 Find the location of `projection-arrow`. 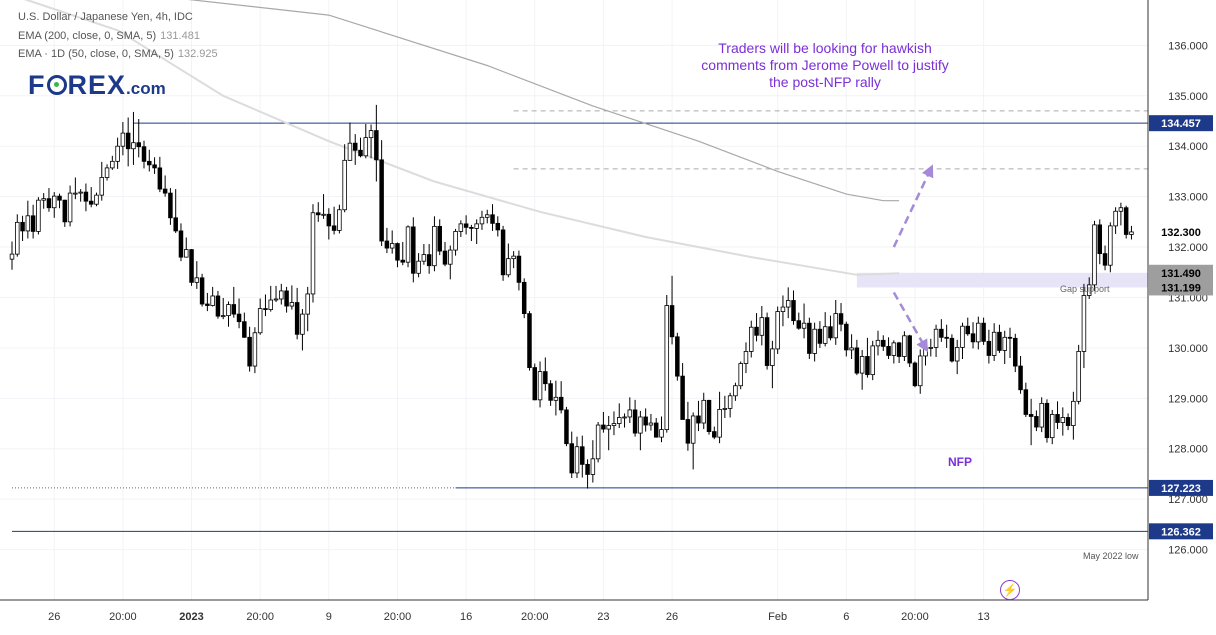

projection-arrow is located at coordinates (910, 322).